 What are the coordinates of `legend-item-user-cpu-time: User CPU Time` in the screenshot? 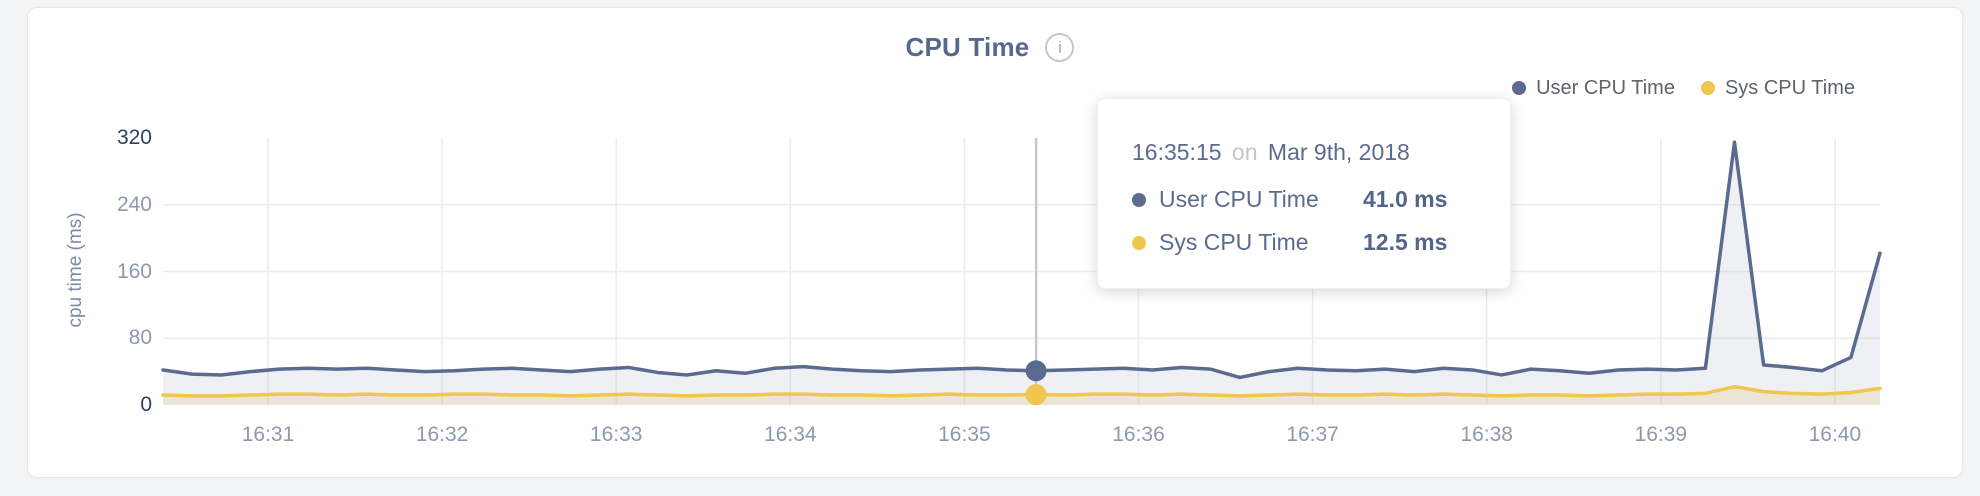 It's located at (1593, 88).